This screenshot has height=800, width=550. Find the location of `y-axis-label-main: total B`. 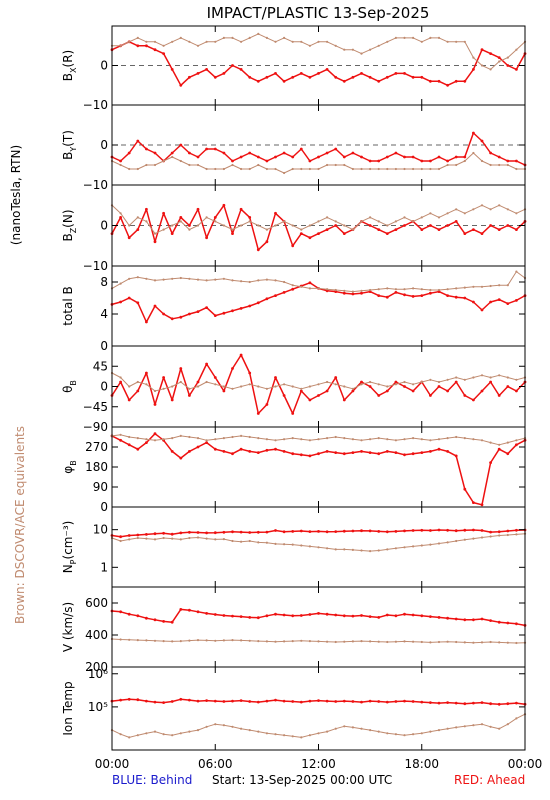

y-axis-label-main: total B is located at coordinates (68, 306).